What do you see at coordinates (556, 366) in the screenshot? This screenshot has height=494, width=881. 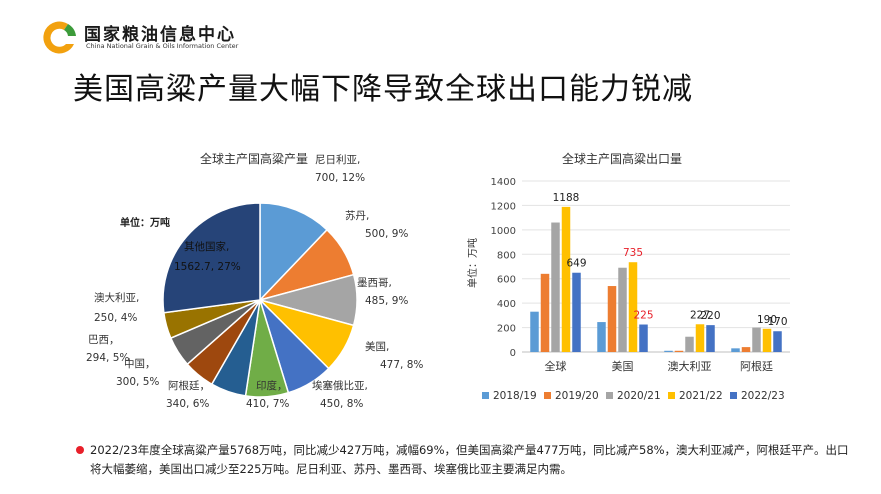 I see `bar-x-tick-label: 全球` at bounding box center [556, 366].